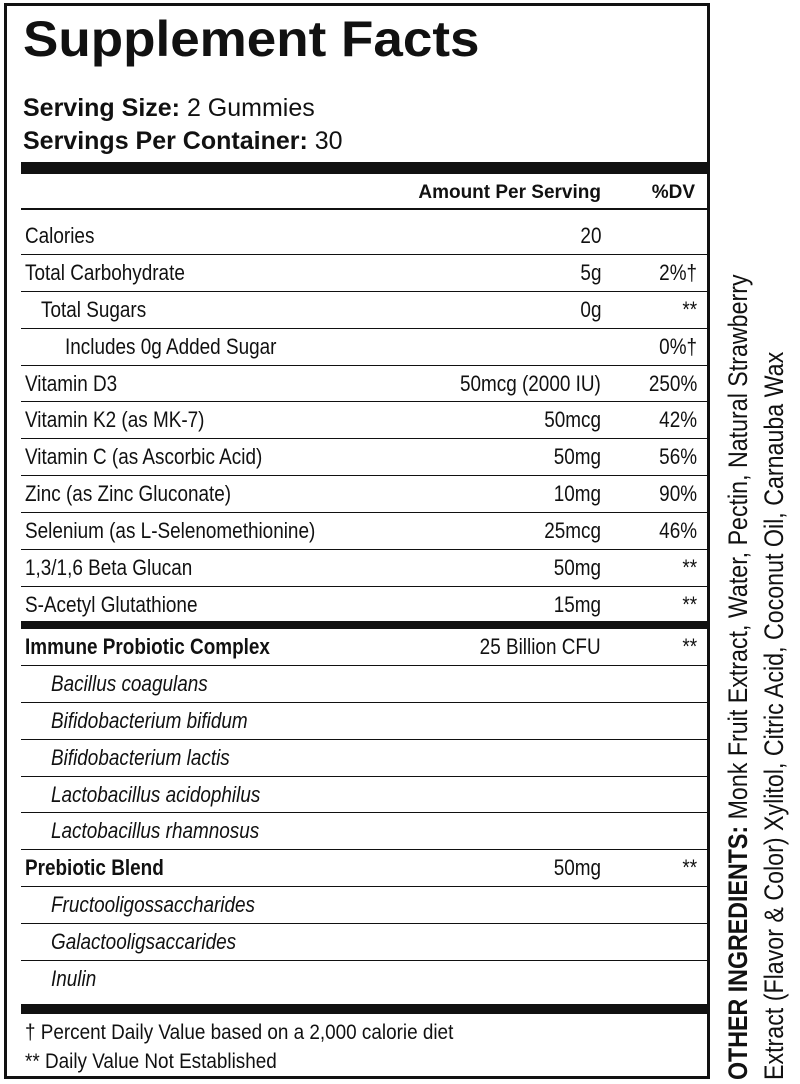 The image size is (800, 1084). I want to click on servings-per-container: Servings Per Container: 30, so click(183, 141).